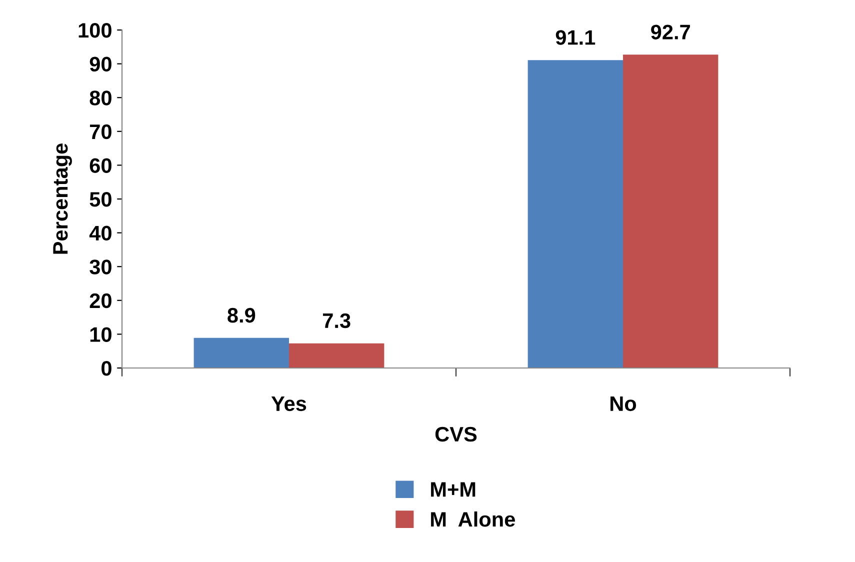 The height and width of the screenshot is (562, 855). Describe the element at coordinates (670, 32) in the screenshot. I see `data-label: 92.7` at that location.